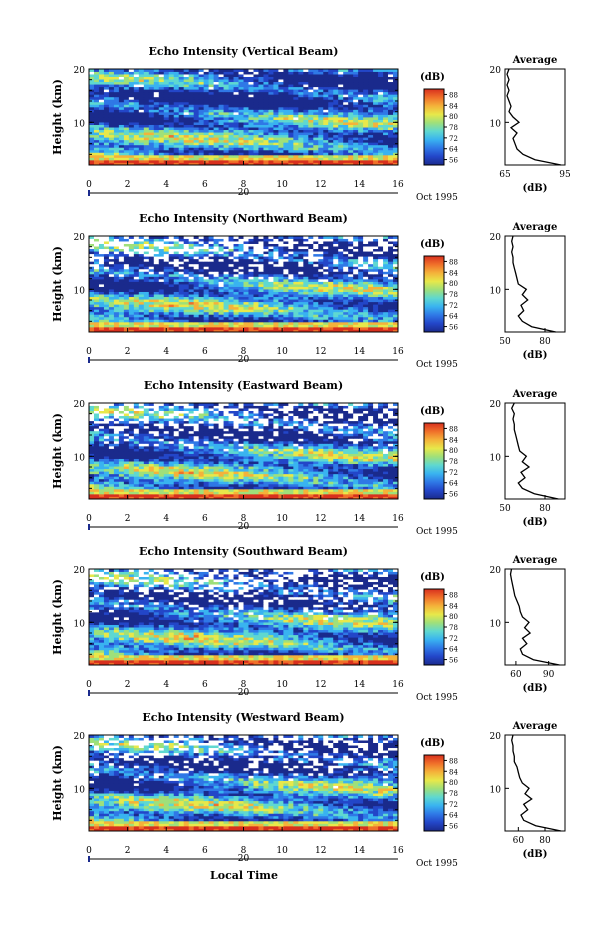  Describe the element at coordinates (80, 71) in the screenshot. I see `y-tick-label: 20` at that location.